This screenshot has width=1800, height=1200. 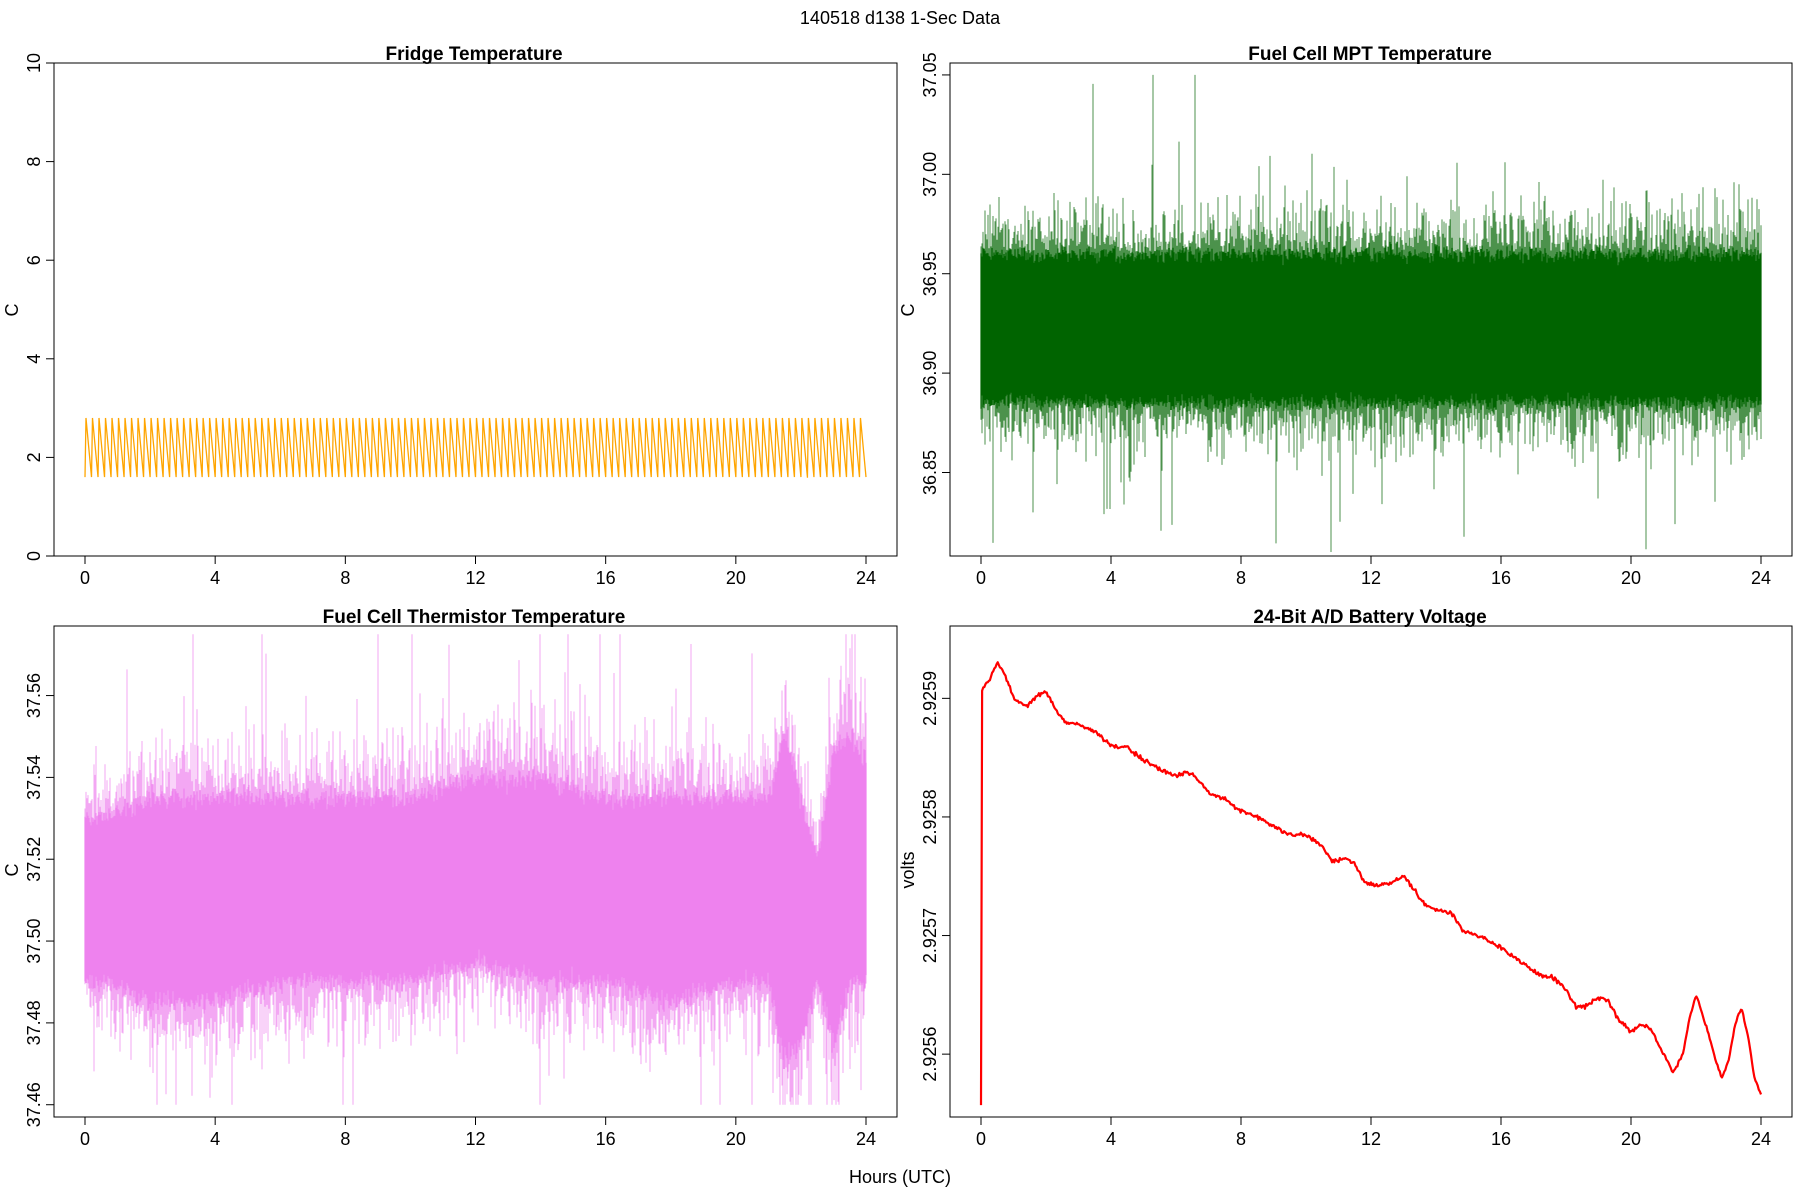 What do you see at coordinates (475, 1139) in the screenshot?
I see `thermistor-x-tick-label: 12` at bounding box center [475, 1139].